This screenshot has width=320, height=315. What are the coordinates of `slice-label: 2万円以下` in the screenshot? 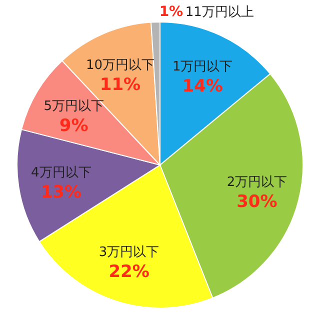 It's located at (257, 182).